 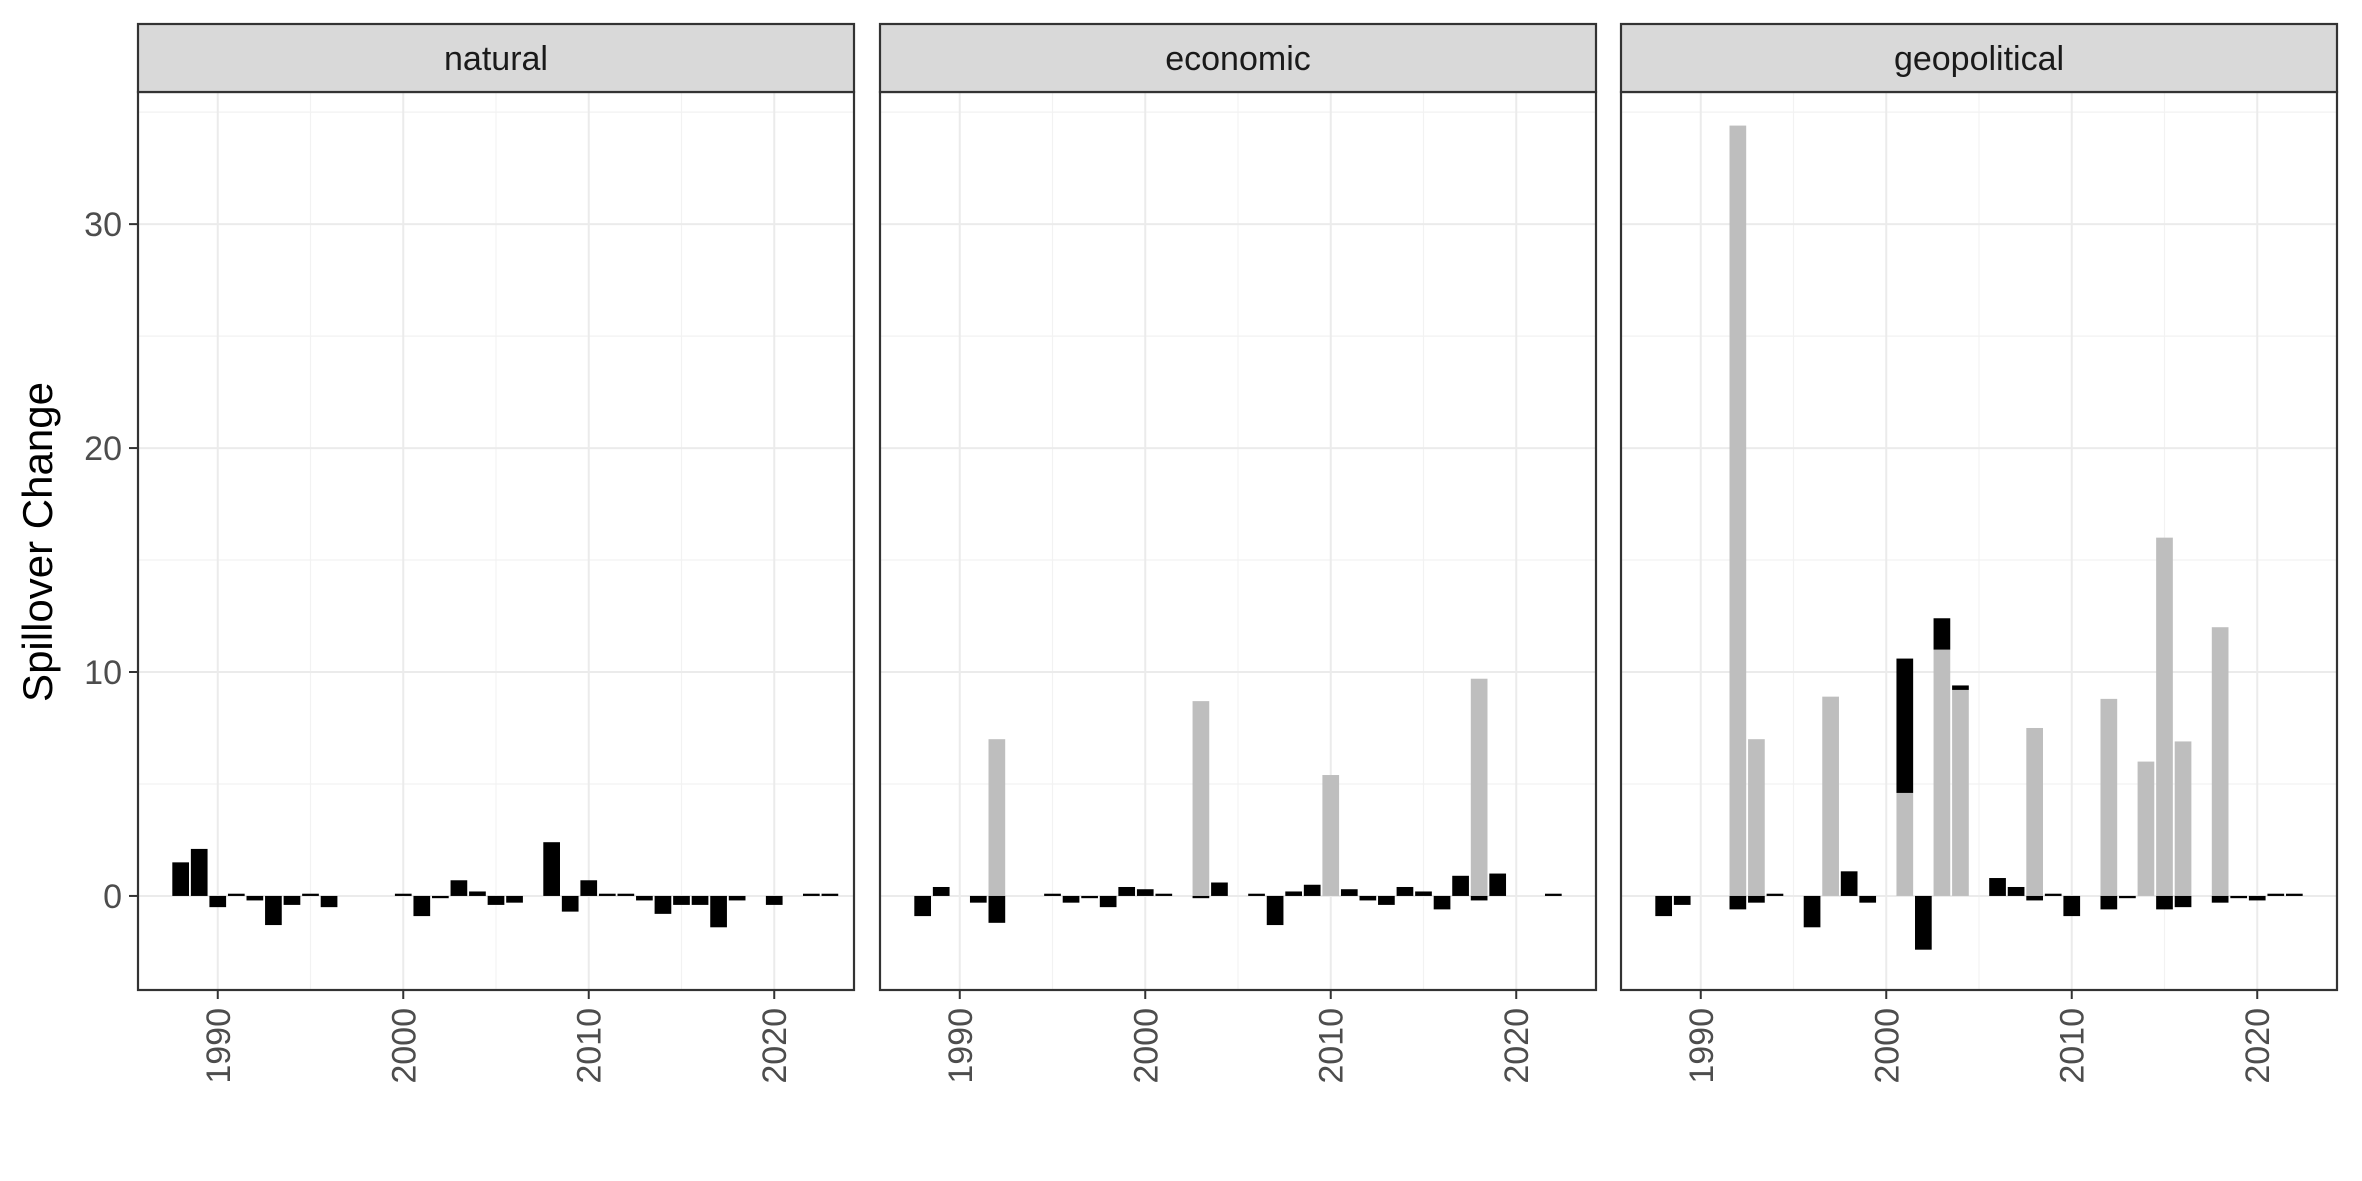 I want to click on facet-strip-label: geopolitical, so click(x=1979, y=59).